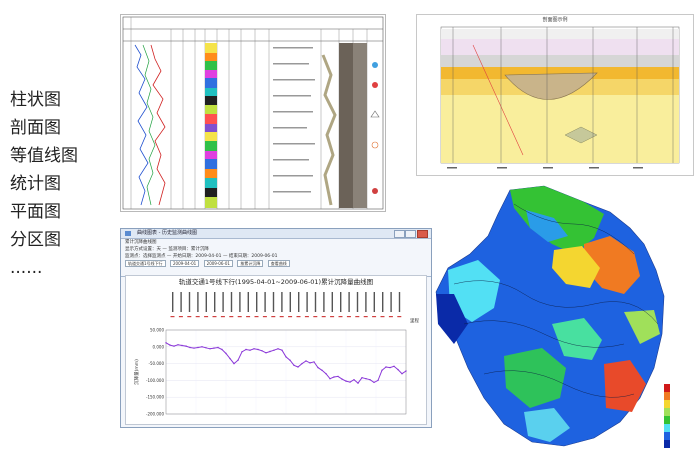  What do you see at coordinates (276, 234) in the screenshot?
I see `curve-window-titlebar: 曲线图表 - 历史监测曲线图` at bounding box center [276, 234].